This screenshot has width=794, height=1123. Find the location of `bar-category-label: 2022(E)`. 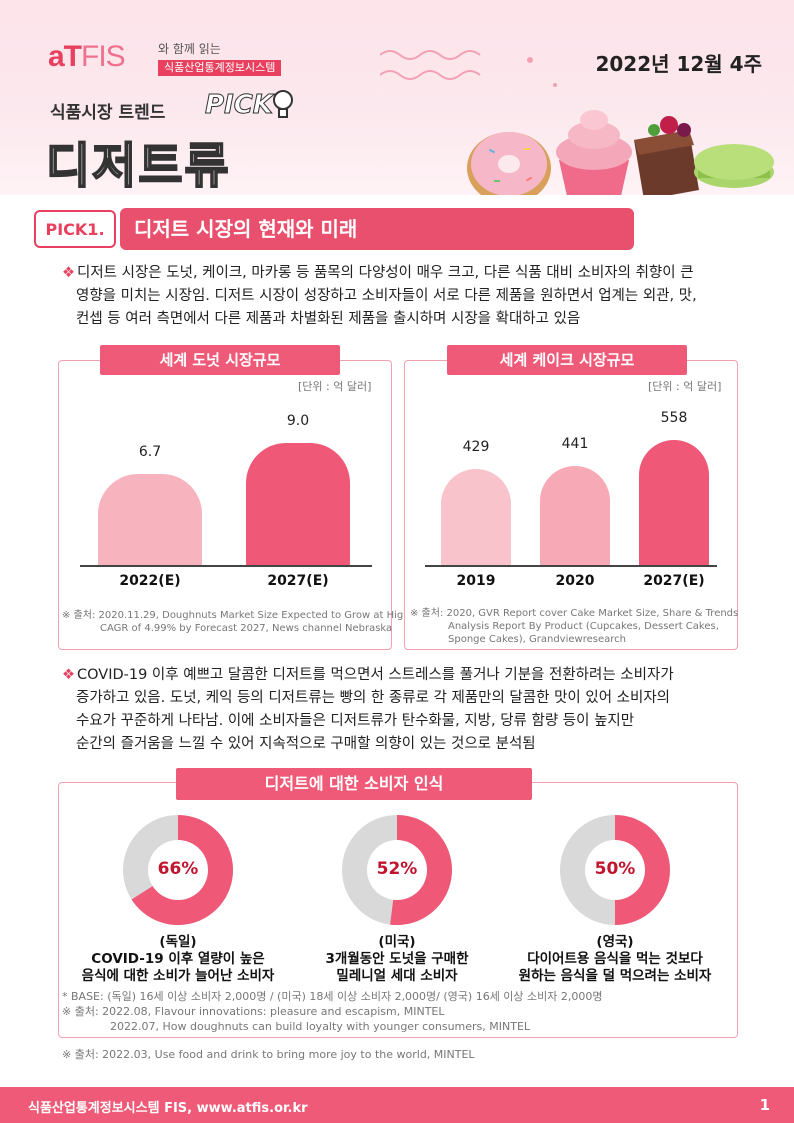

bar-category-label: 2022(E) is located at coordinates (150, 581).